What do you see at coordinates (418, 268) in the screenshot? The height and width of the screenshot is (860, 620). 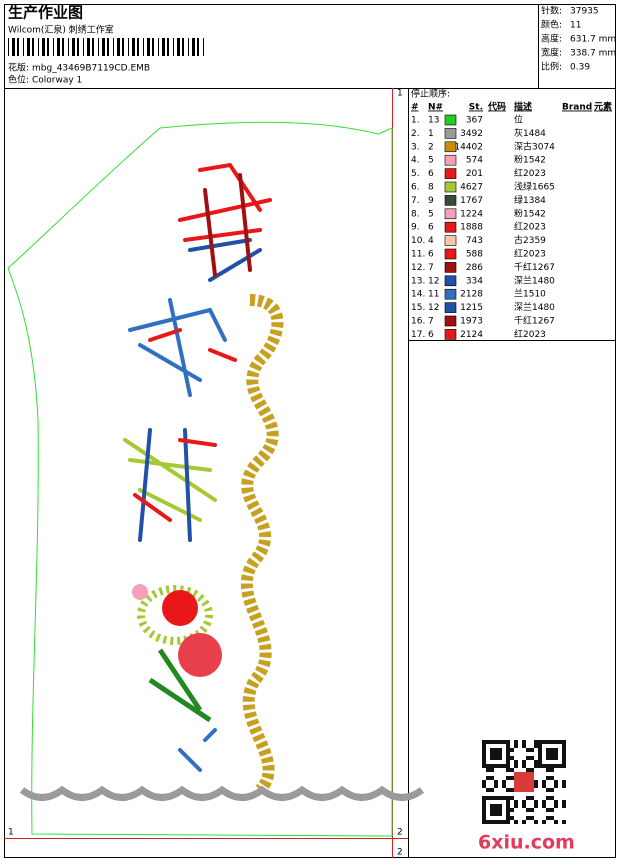 I see `row-index: 12.` at bounding box center [418, 268].